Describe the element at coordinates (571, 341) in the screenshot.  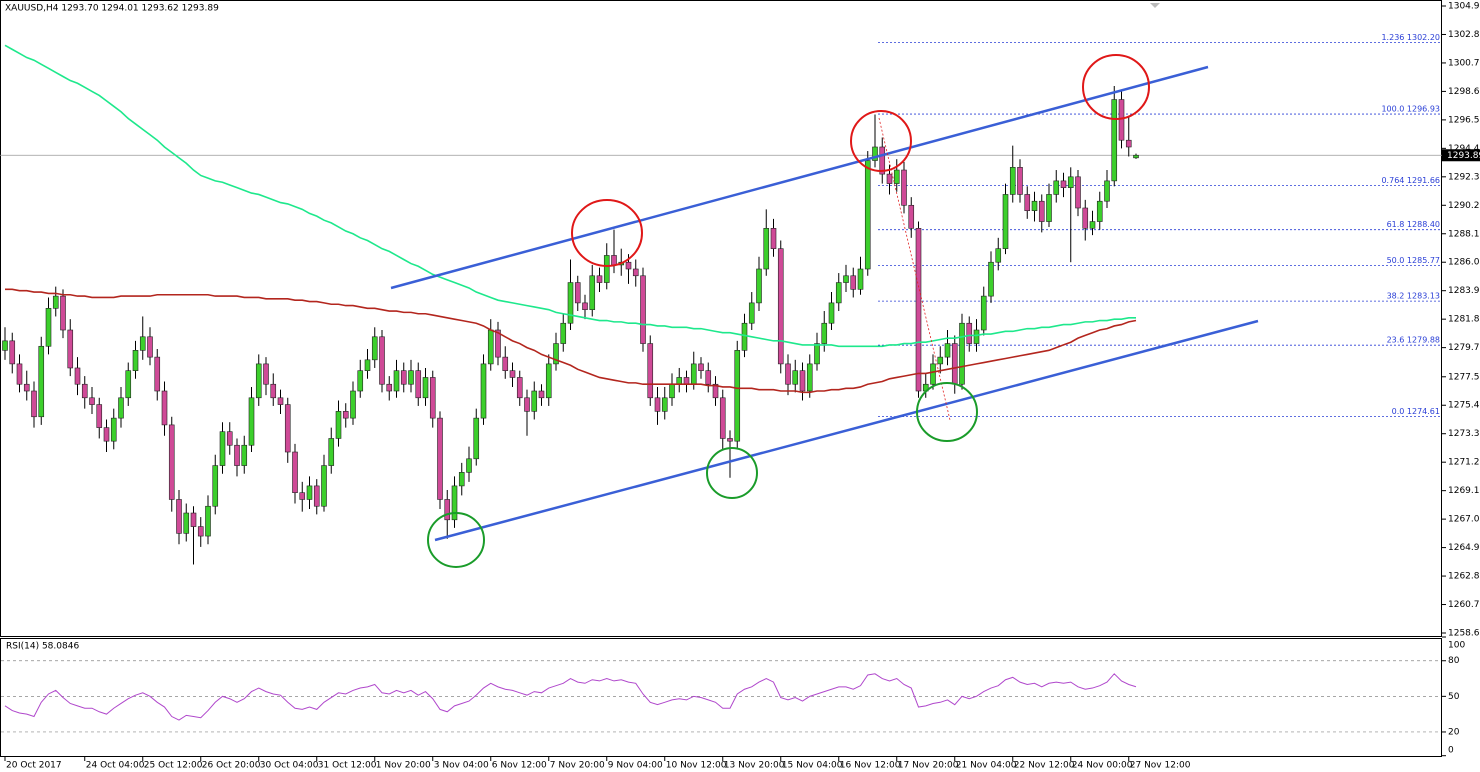
I see `moving-average` at that location.